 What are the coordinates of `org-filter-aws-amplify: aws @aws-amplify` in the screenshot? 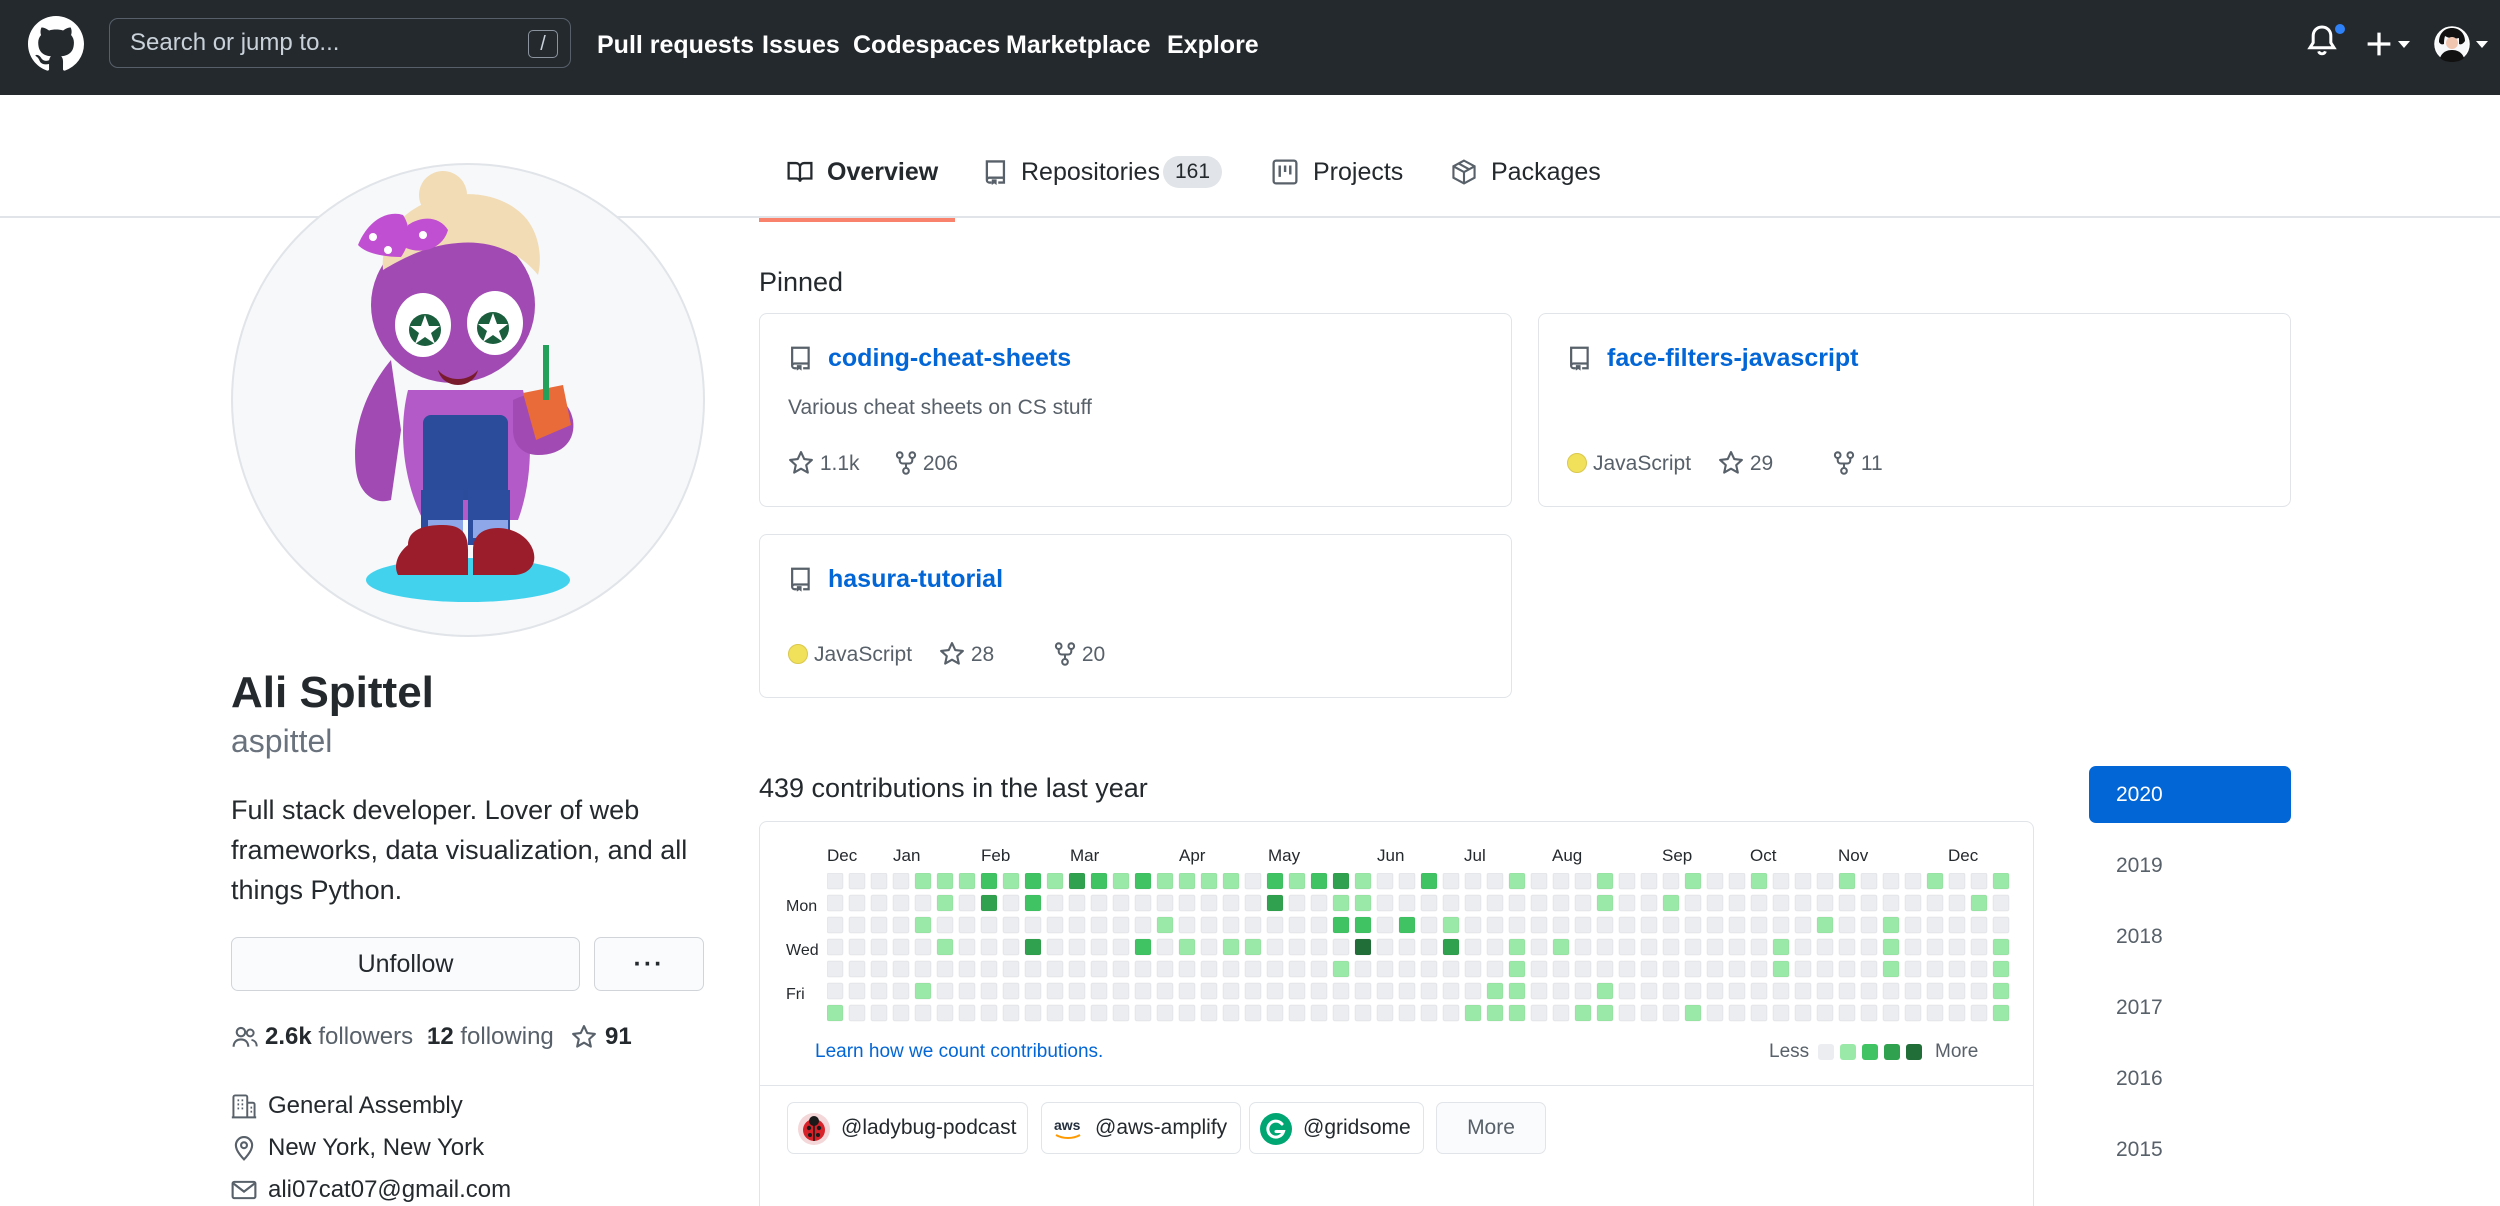 It's located at (1141, 1128).